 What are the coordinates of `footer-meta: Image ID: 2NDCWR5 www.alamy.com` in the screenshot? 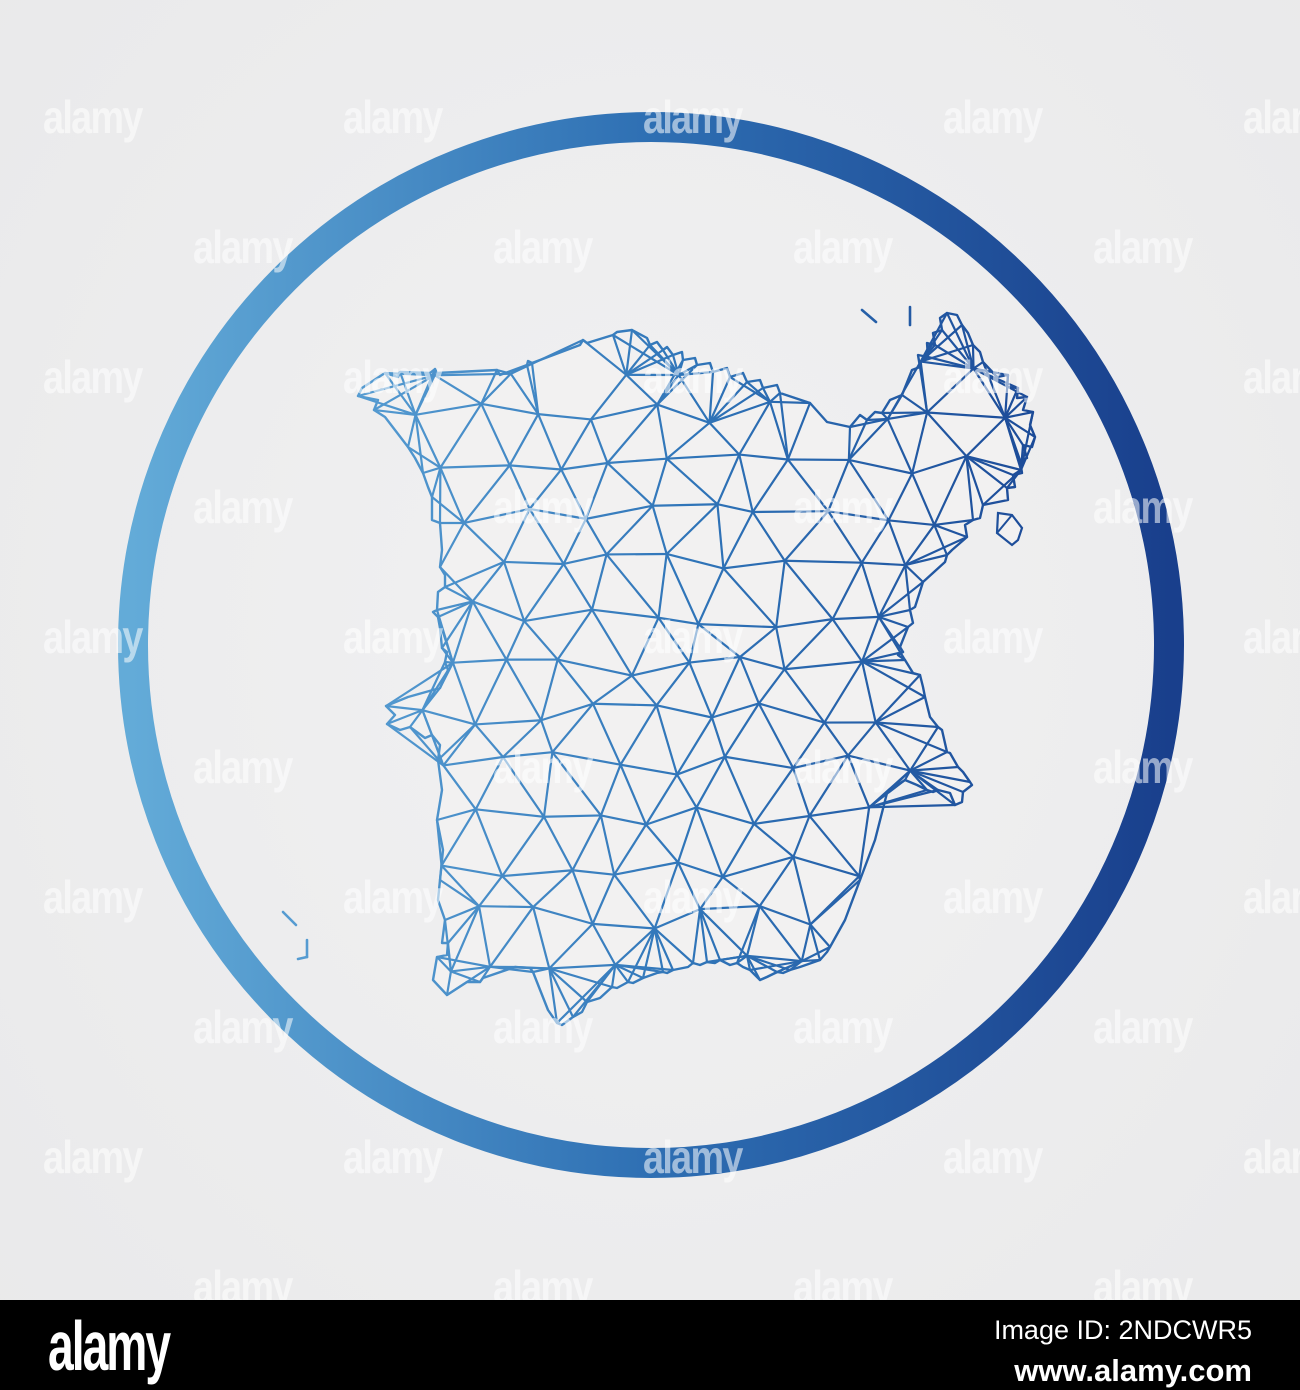 It's located at (1123, 1352).